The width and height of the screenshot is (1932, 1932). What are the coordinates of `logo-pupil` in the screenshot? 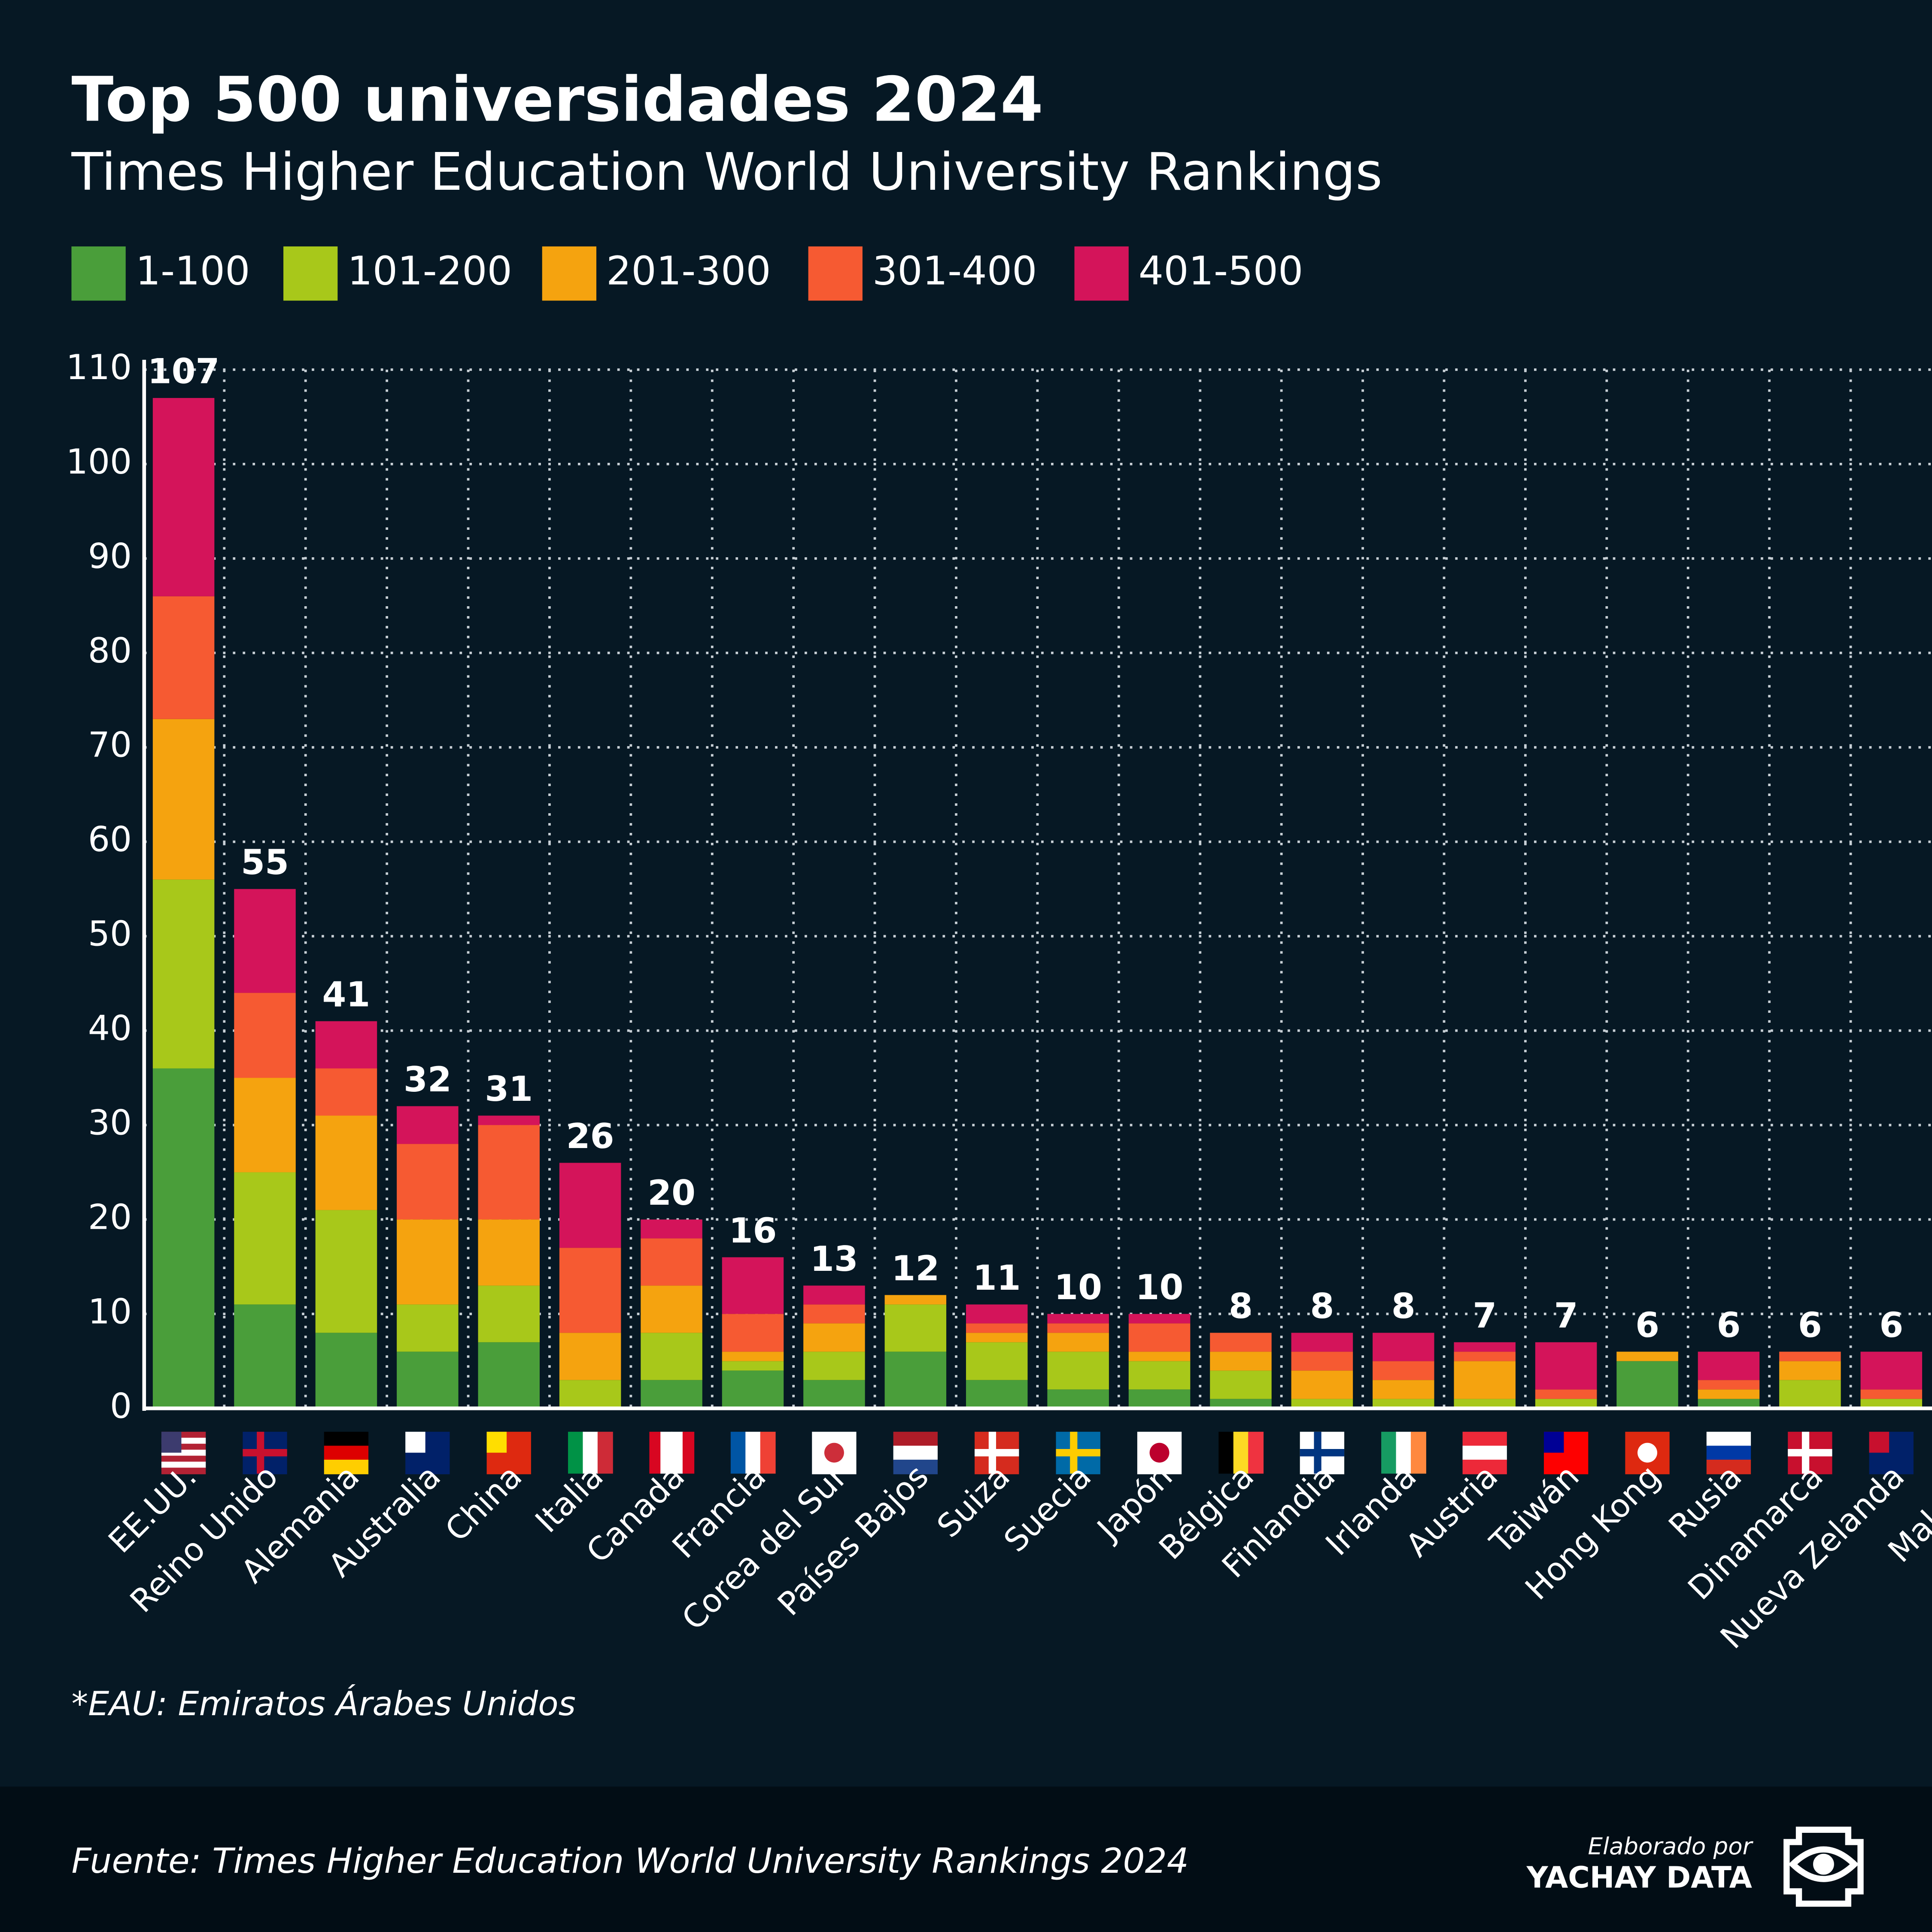 It's located at (1823, 1864).